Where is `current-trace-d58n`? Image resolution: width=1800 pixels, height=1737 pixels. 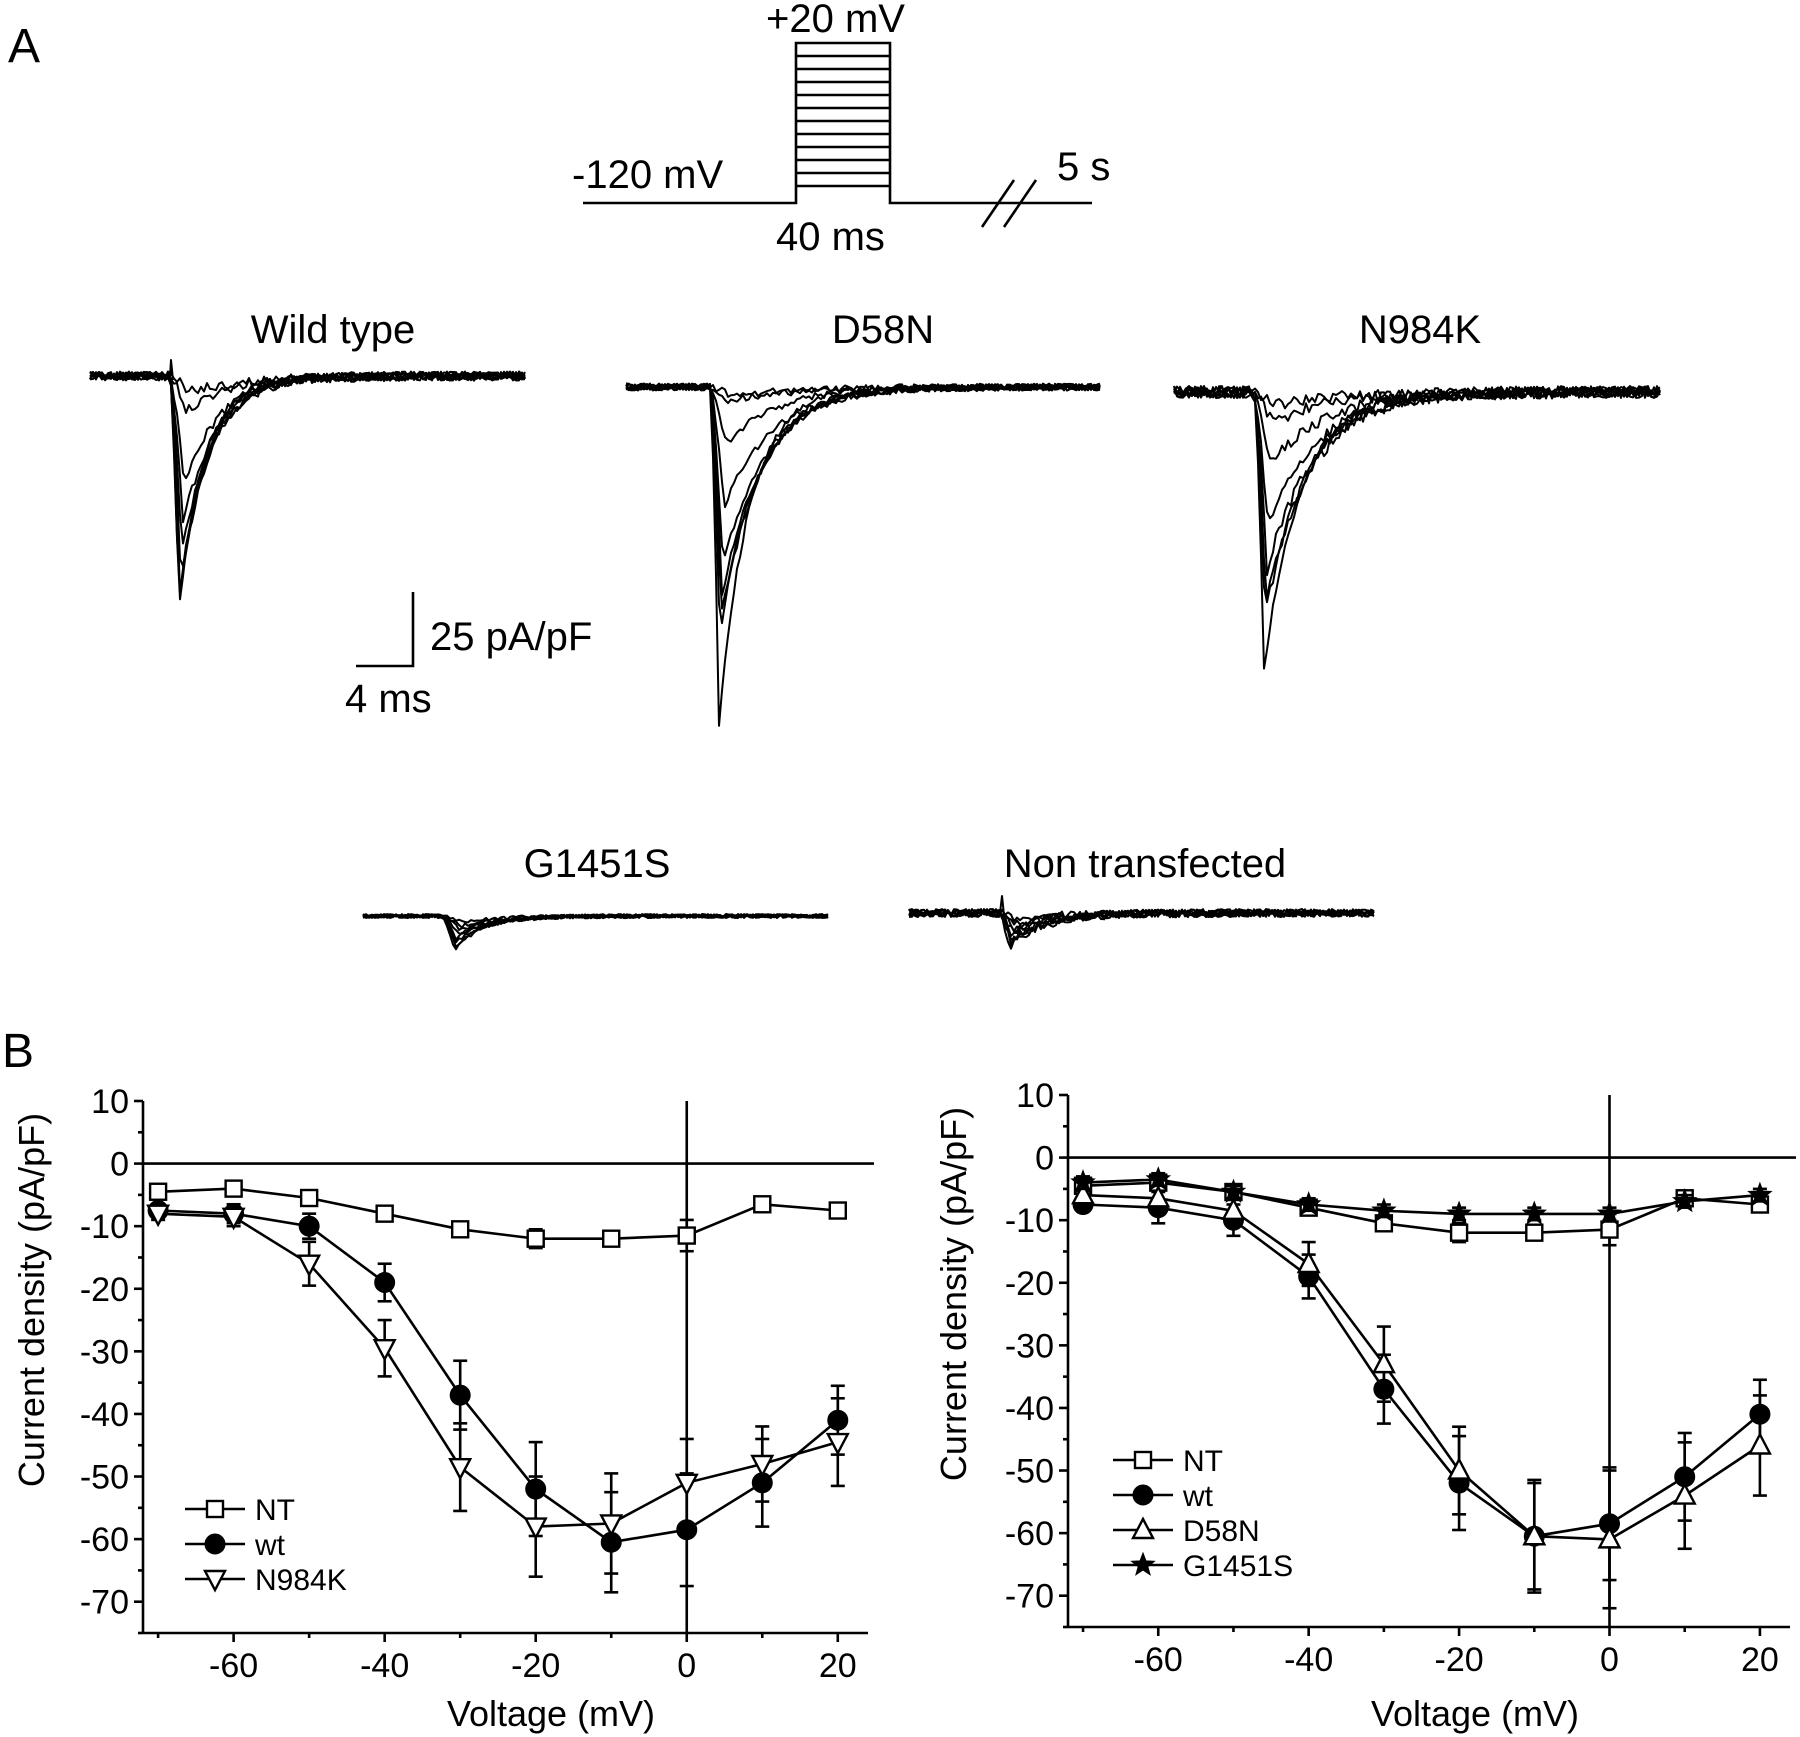 current-trace-d58n is located at coordinates (863, 554).